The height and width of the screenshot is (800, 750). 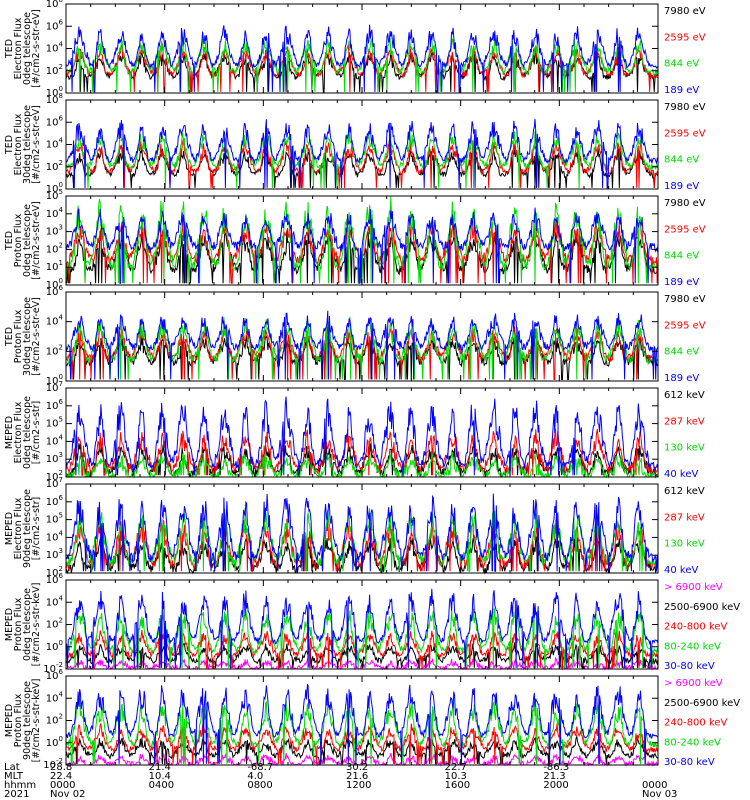 I want to click on legend-entry: 287 keV, so click(x=684, y=517).